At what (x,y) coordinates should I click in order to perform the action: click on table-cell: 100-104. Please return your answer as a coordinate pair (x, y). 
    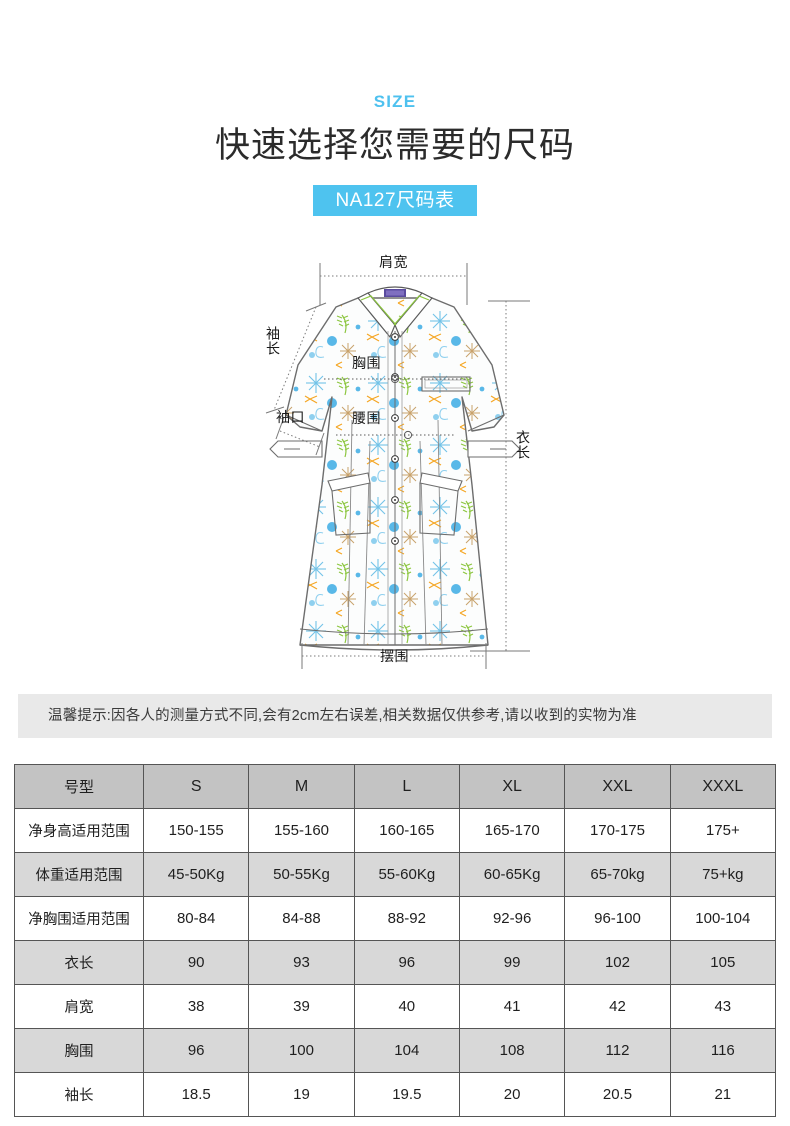
    Looking at the image, I should click on (723, 918).